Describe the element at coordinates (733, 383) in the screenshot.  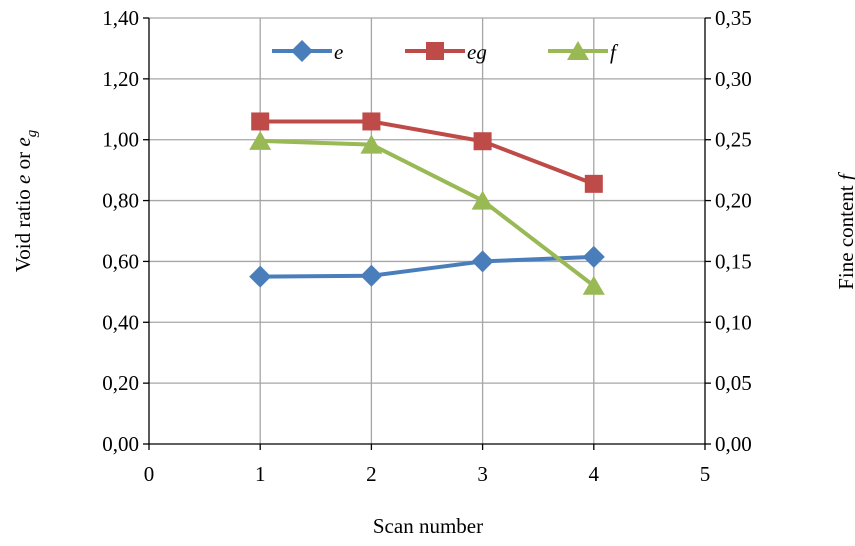
I see `y2-tick-label: 0,05` at that location.